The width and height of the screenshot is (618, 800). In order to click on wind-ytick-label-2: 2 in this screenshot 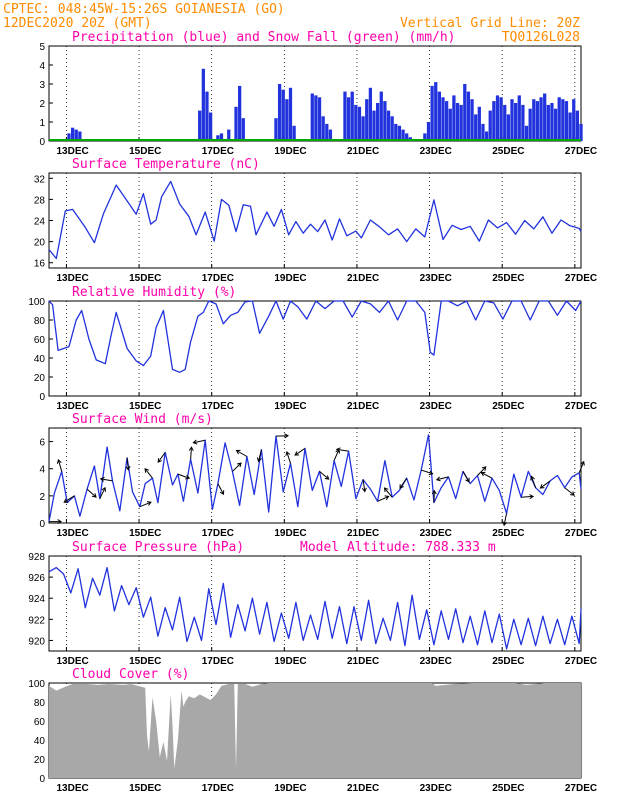, I will do `click(42, 497)`.